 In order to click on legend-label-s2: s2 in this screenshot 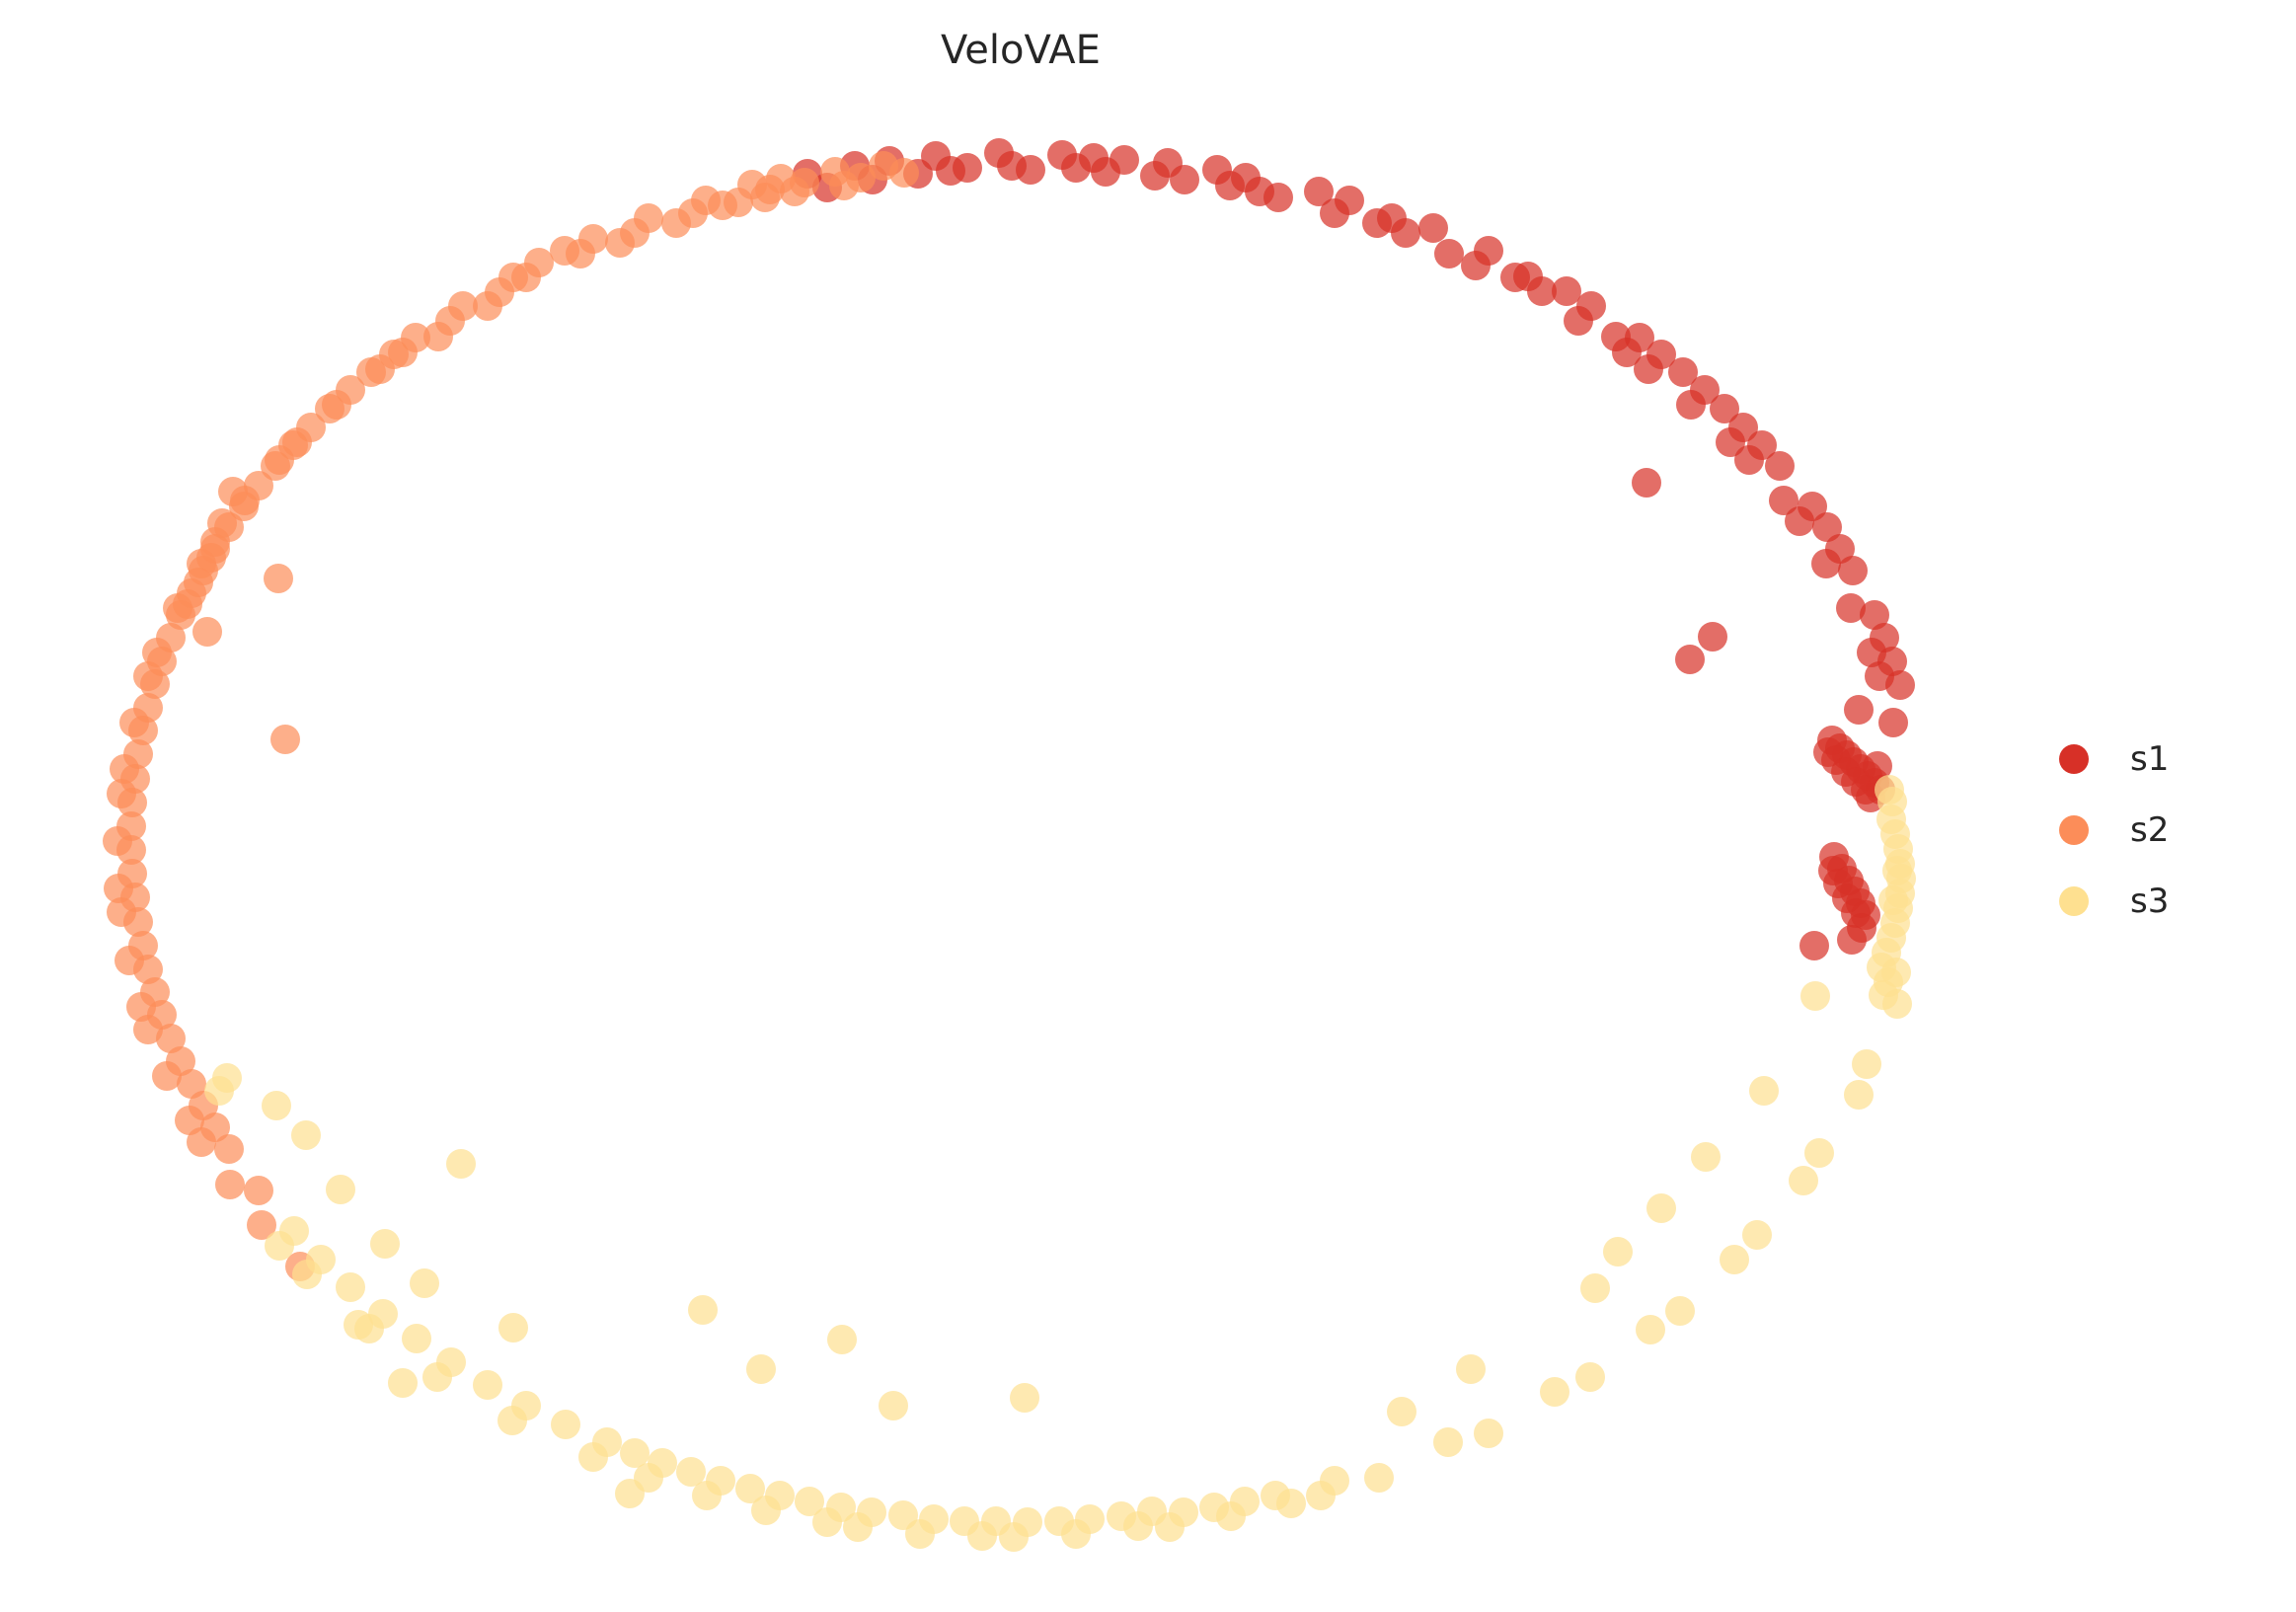, I will do `click(2150, 830)`.